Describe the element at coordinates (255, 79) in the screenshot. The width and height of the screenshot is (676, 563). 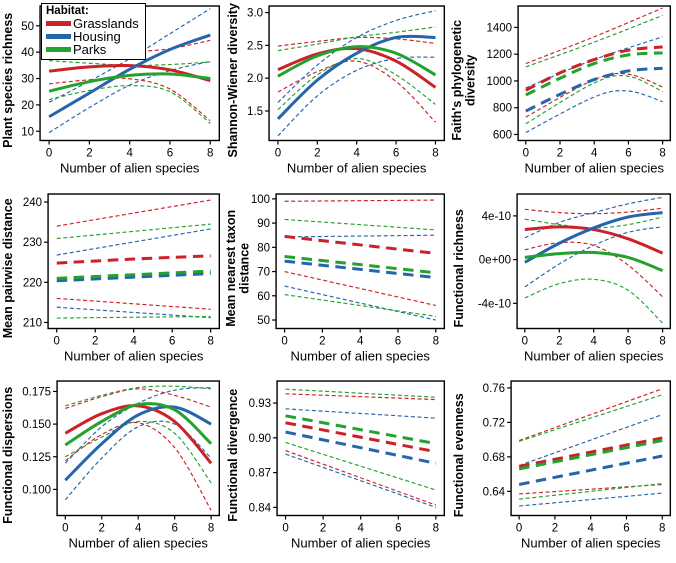
I see `y-tick-label: 2.0` at that location.